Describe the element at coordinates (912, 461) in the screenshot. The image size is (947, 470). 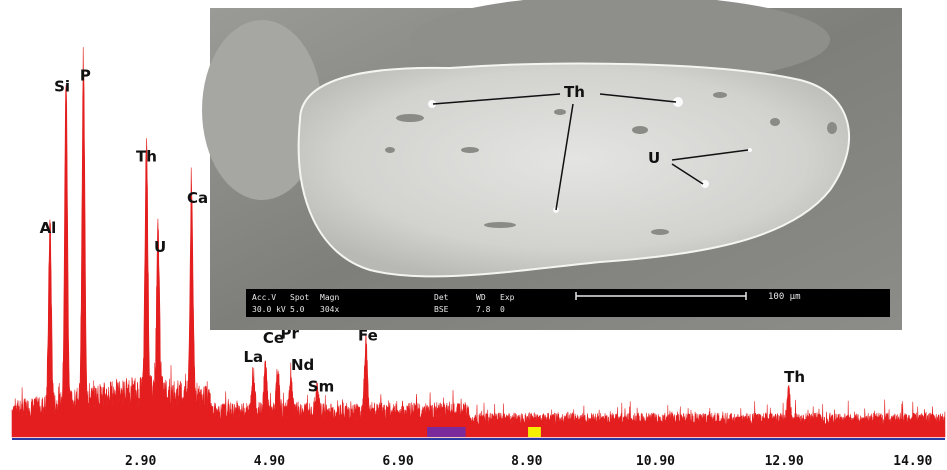
I see `x-tick-label: 14.90` at that location.